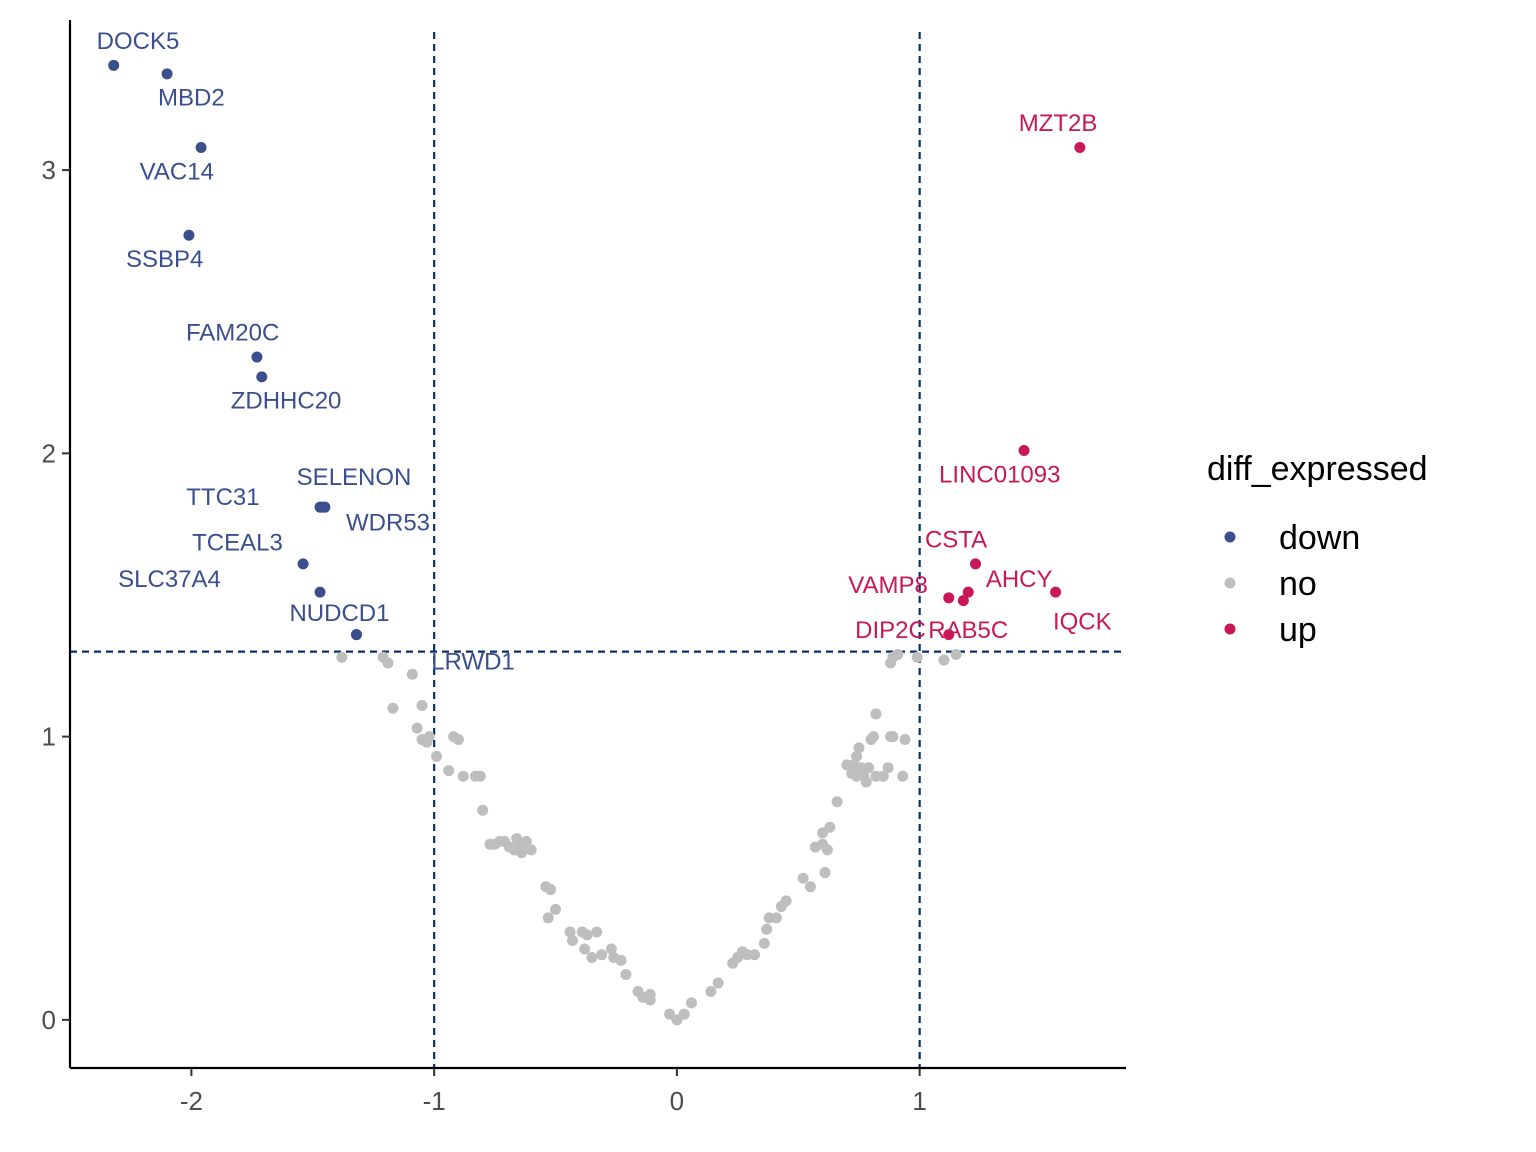 This screenshot has width=1536, height=1152. What do you see at coordinates (1230, 629) in the screenshot?
I see `legend-key-up` at bounding box center [1230, 629].